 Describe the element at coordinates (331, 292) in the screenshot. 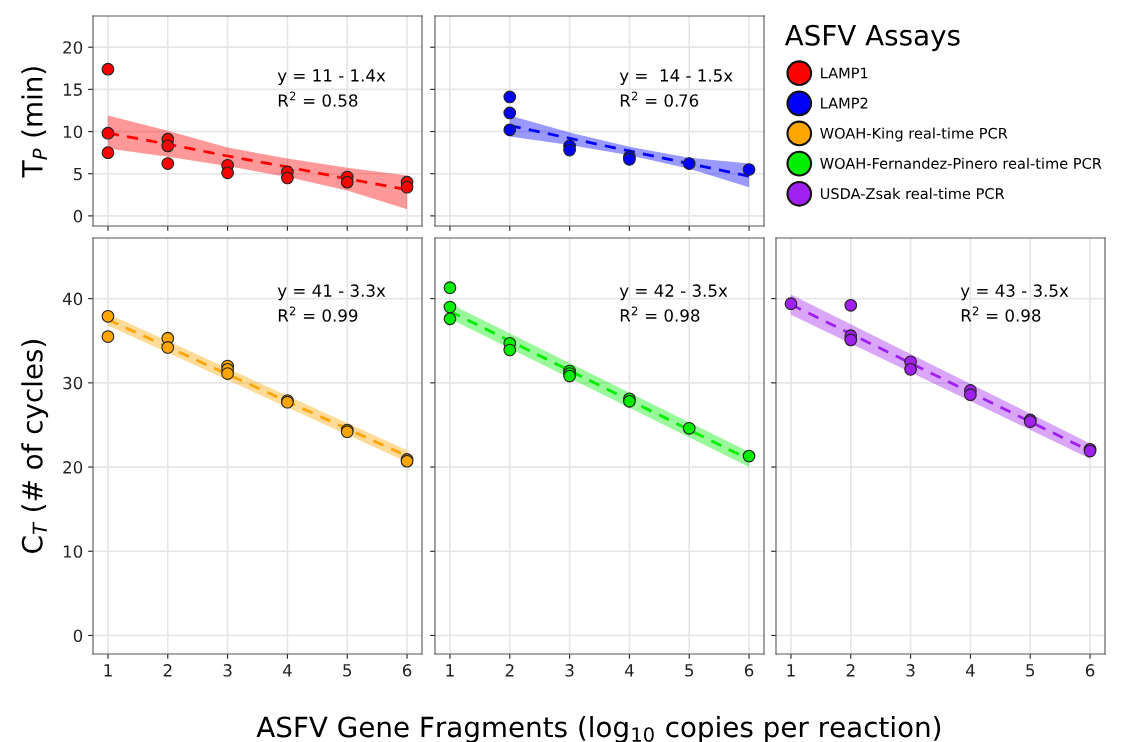

I see `annotation: y = 41 - 3.3x` at that location.